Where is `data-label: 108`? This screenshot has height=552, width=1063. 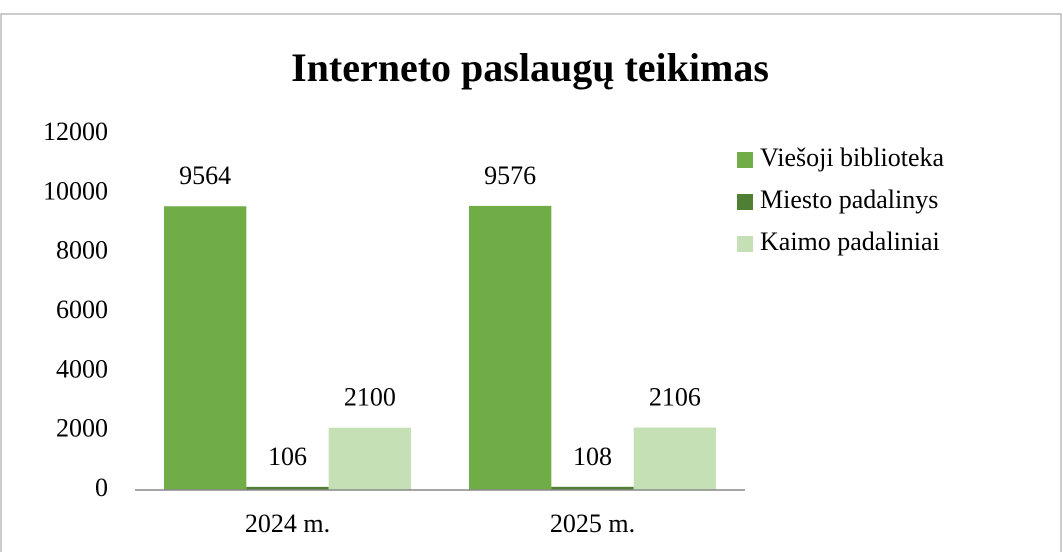 data-label: 108 is located at coordinates (592, 456).